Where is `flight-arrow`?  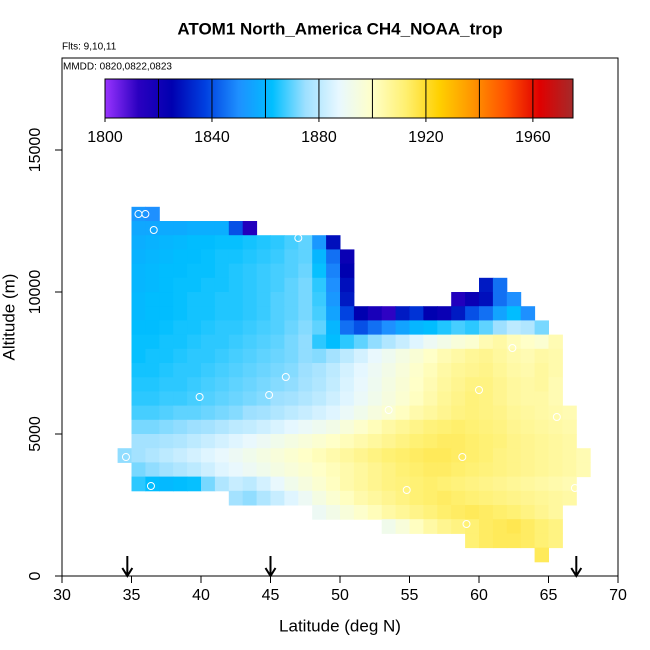 flight-arrow is located at coordinates (576, 567).